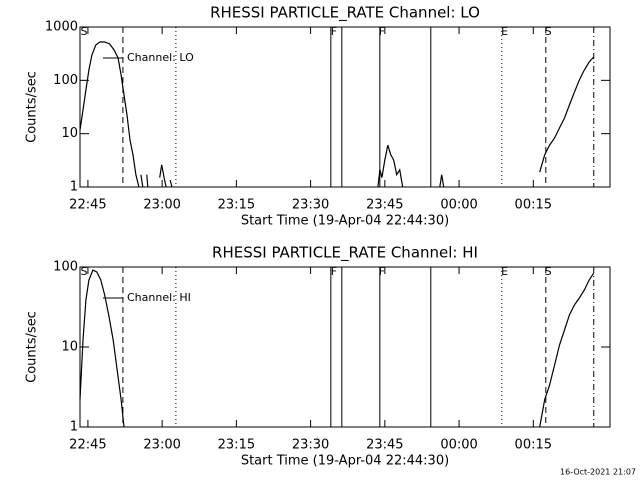  Describe the element at coordinates (345, 253) in the screenshot. I see `chart-title: RHESSI PARTICLE_RATE Channel: HI` at that location.